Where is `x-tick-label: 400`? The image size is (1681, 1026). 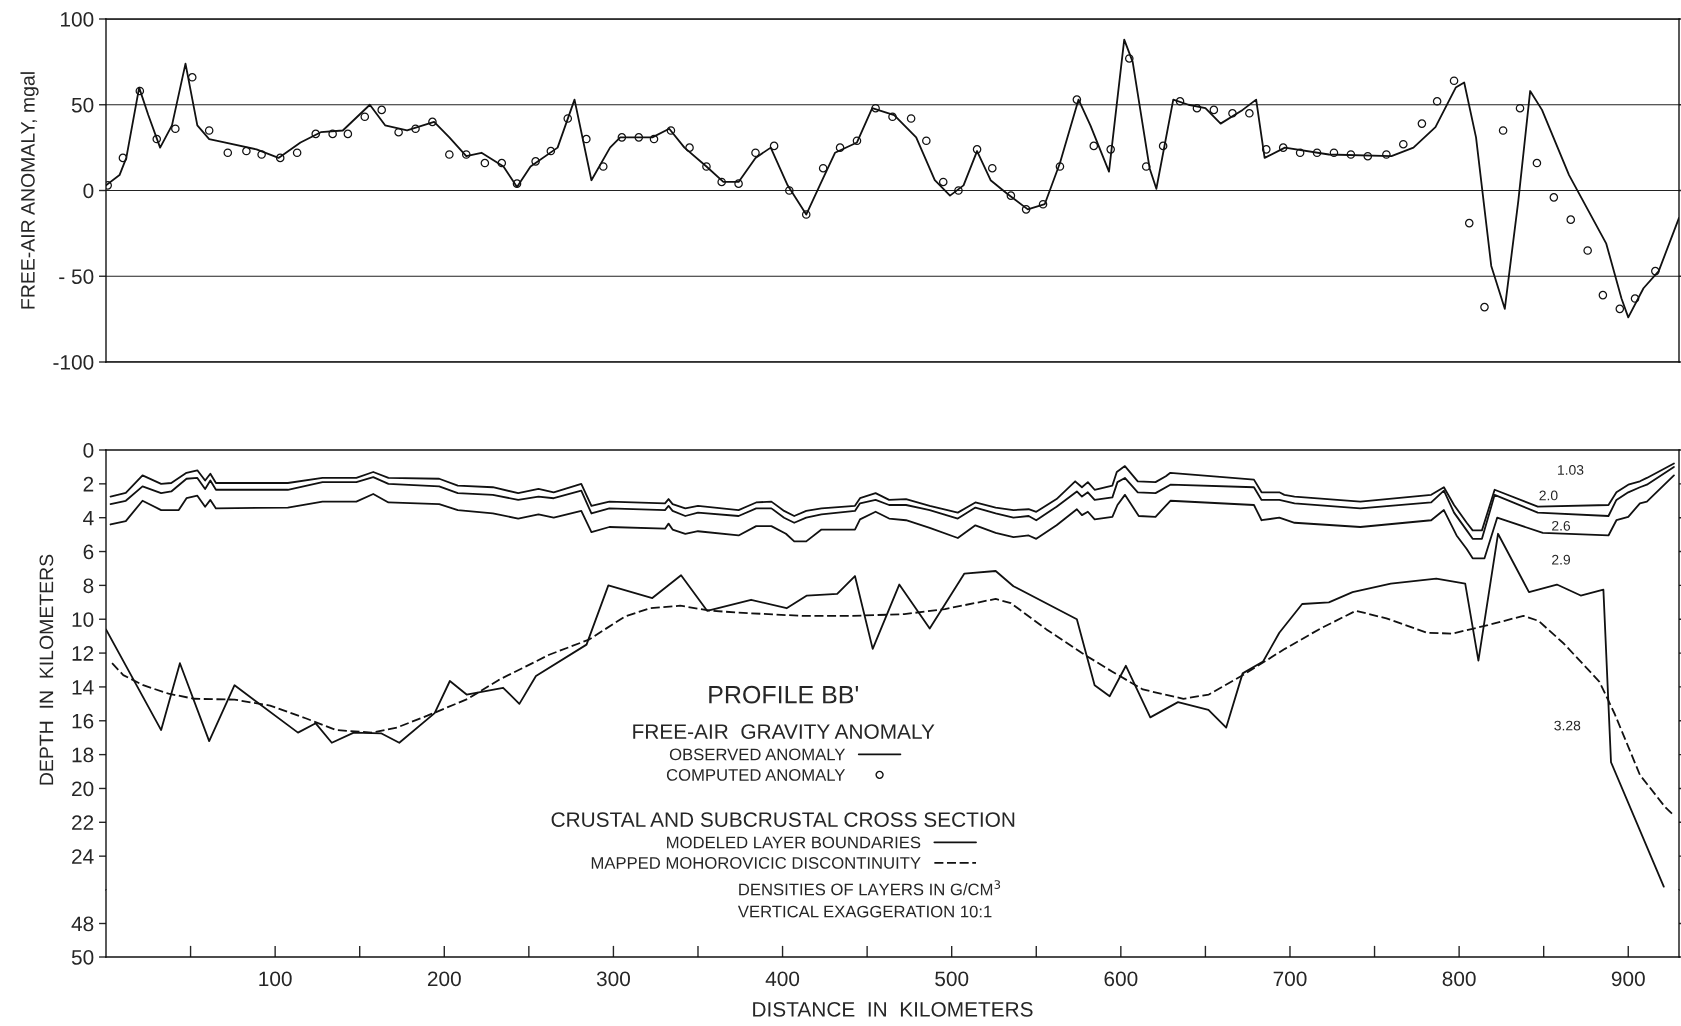 x-tick-label: 400 is located at coordinates (782, 979).